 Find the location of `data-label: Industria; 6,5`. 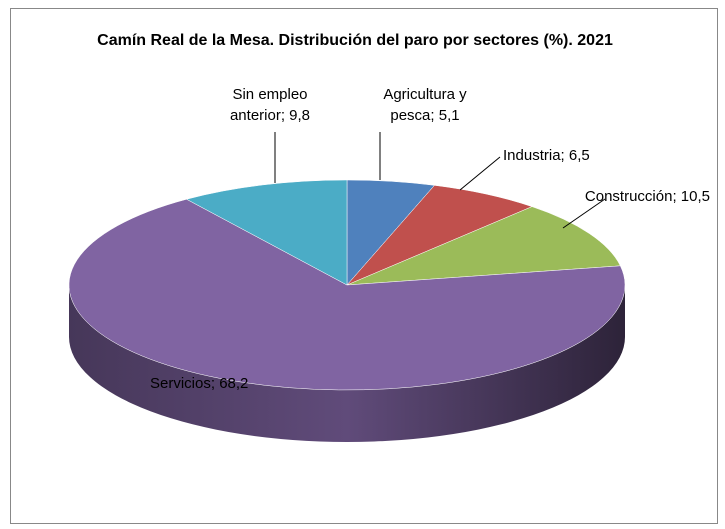

data-label: Industria; 6,5 is located at coordinates (563, 155).